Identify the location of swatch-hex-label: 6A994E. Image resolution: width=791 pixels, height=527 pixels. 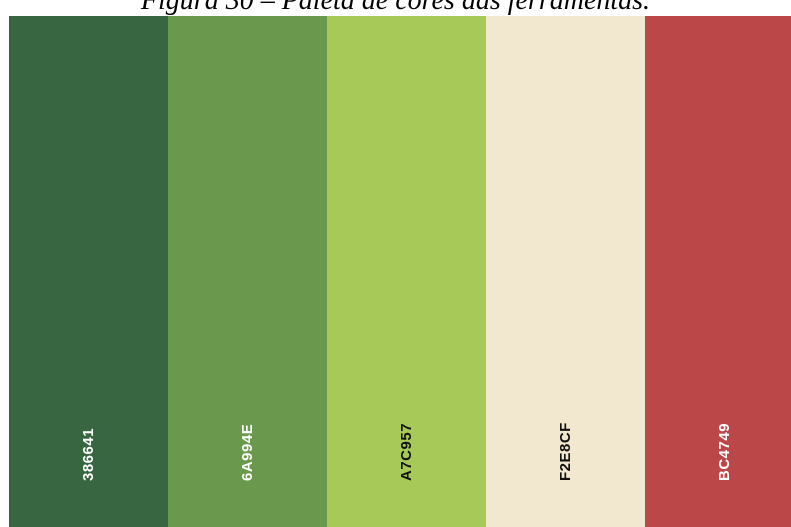
(247, 452).